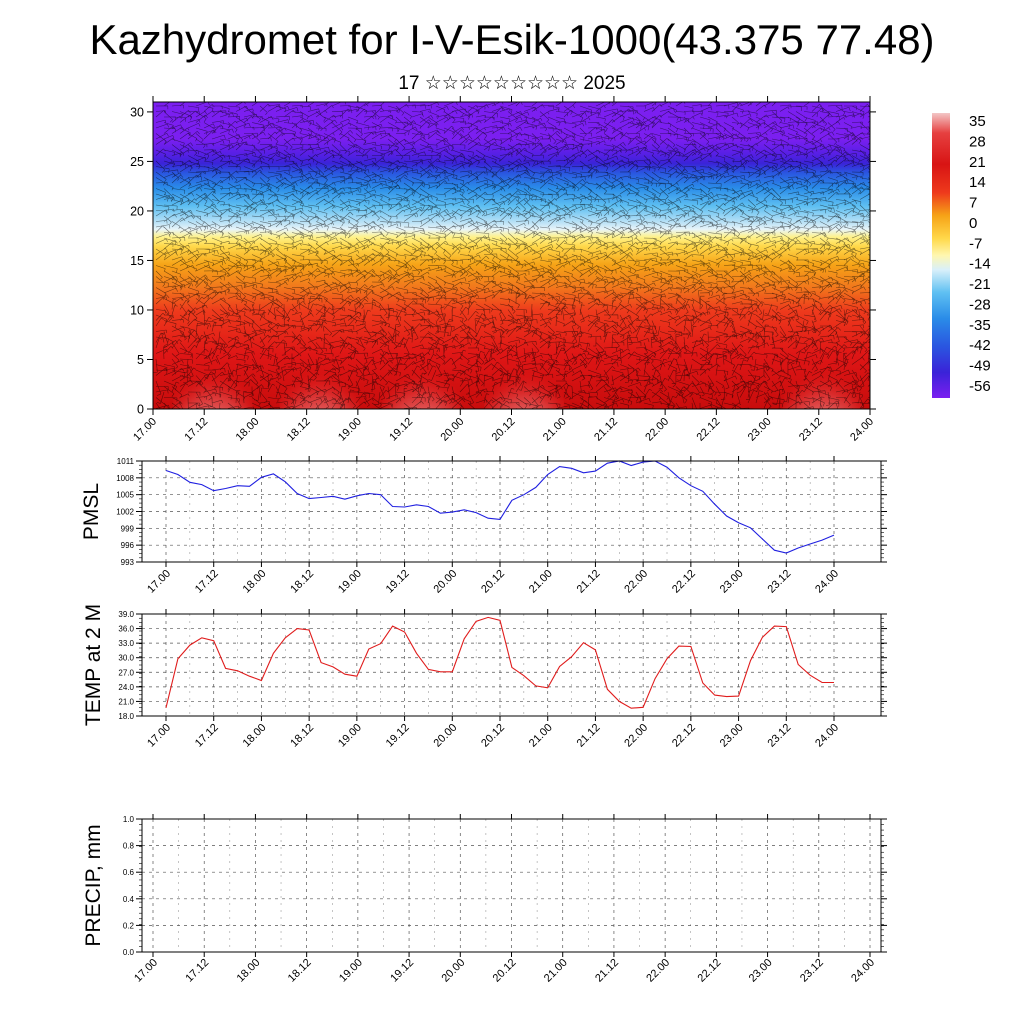  What do you see at coordinates (941, 255) in the screenshot?
I see `colorbar-gradient` at bounding box center [941, 255].